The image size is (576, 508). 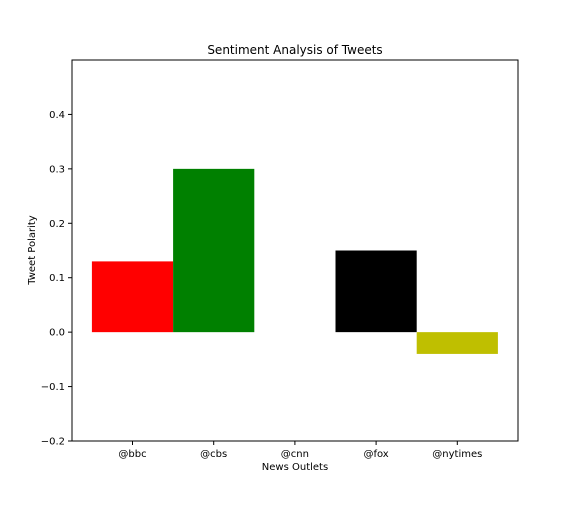 I want to click on y-tick-label: 0.0, so click(x=57, y=333).